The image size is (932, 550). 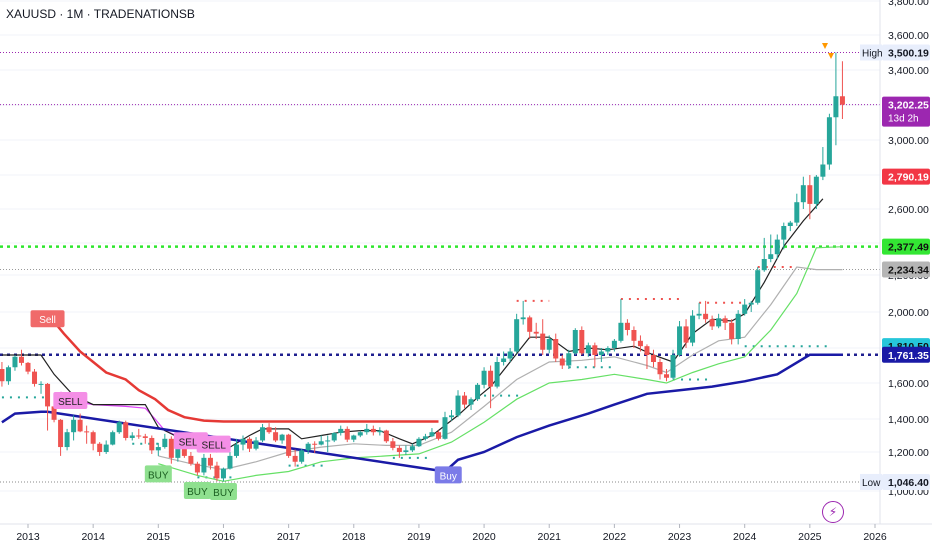 I want to click on signal-label: Sell, so click(x=47, y=320).